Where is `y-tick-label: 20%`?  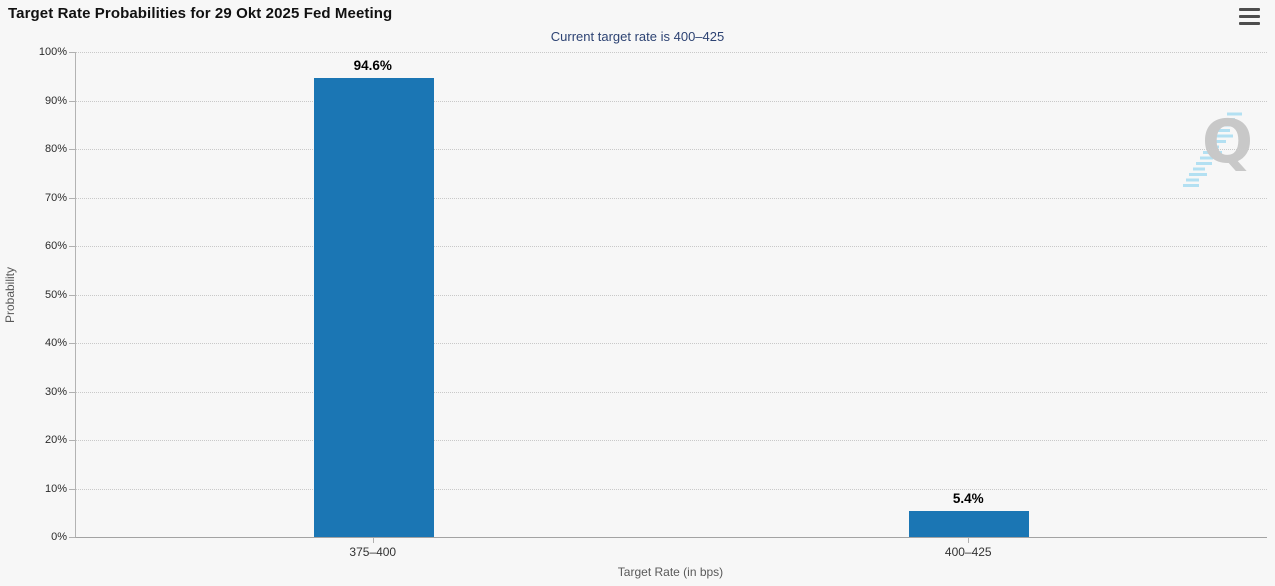 y-tick-label: 20% is located at coordinates (55, 440).